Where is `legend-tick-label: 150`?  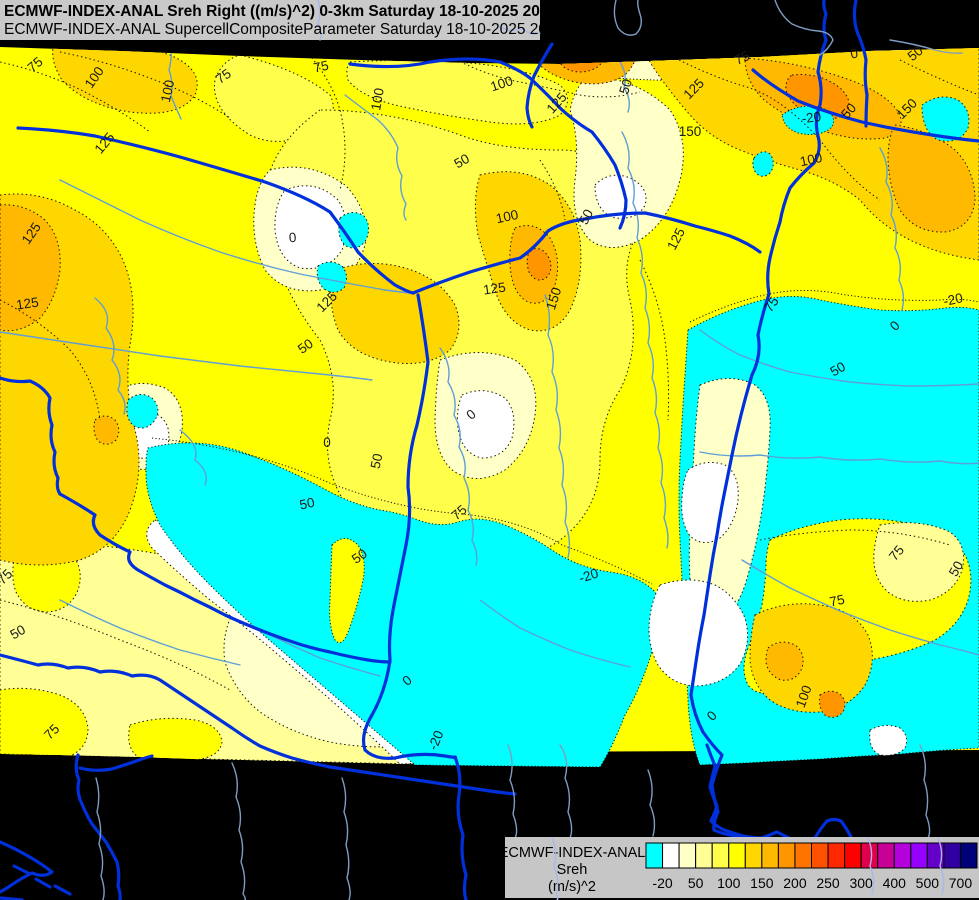
legend-tick-label: 150 is located at coordinates (762, 883).